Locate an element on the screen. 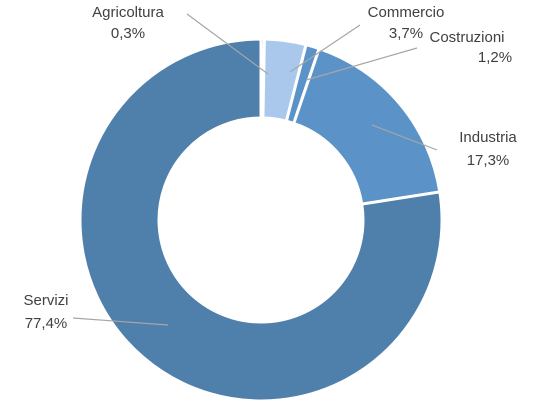 This screenshot has width=551, height=413. slice-value-servizi: 77,4% is located at coordinates (46, 323).